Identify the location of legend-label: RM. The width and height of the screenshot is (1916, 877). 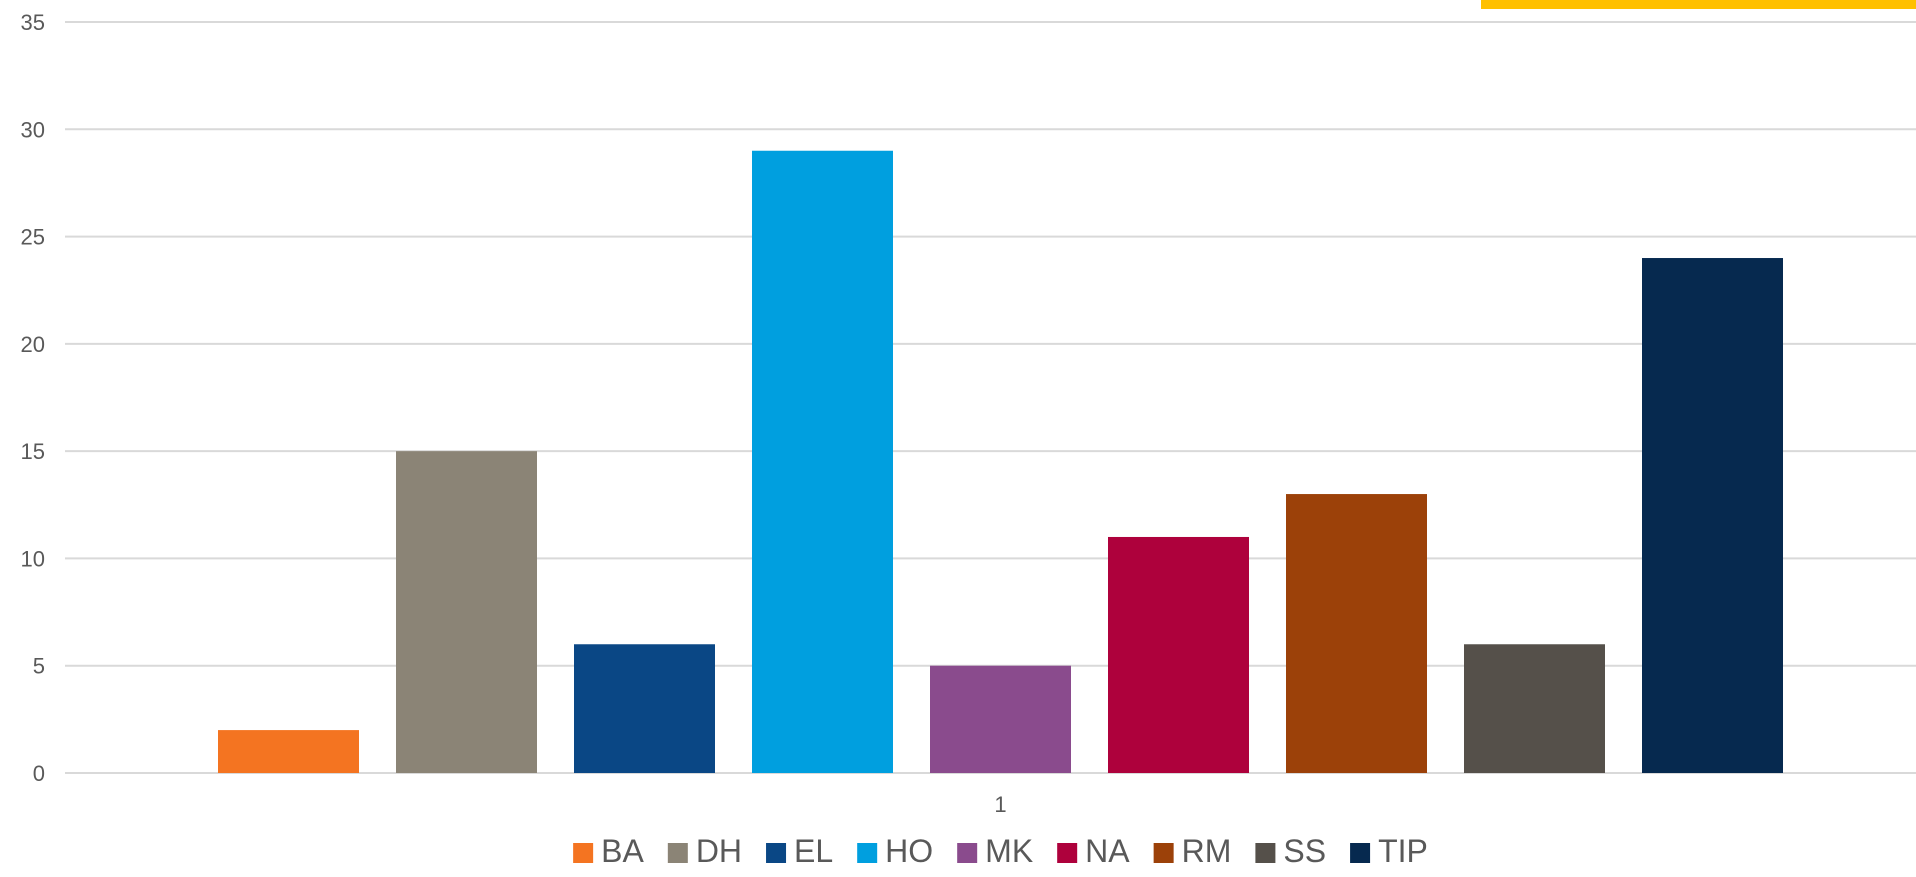
(1207, 851).